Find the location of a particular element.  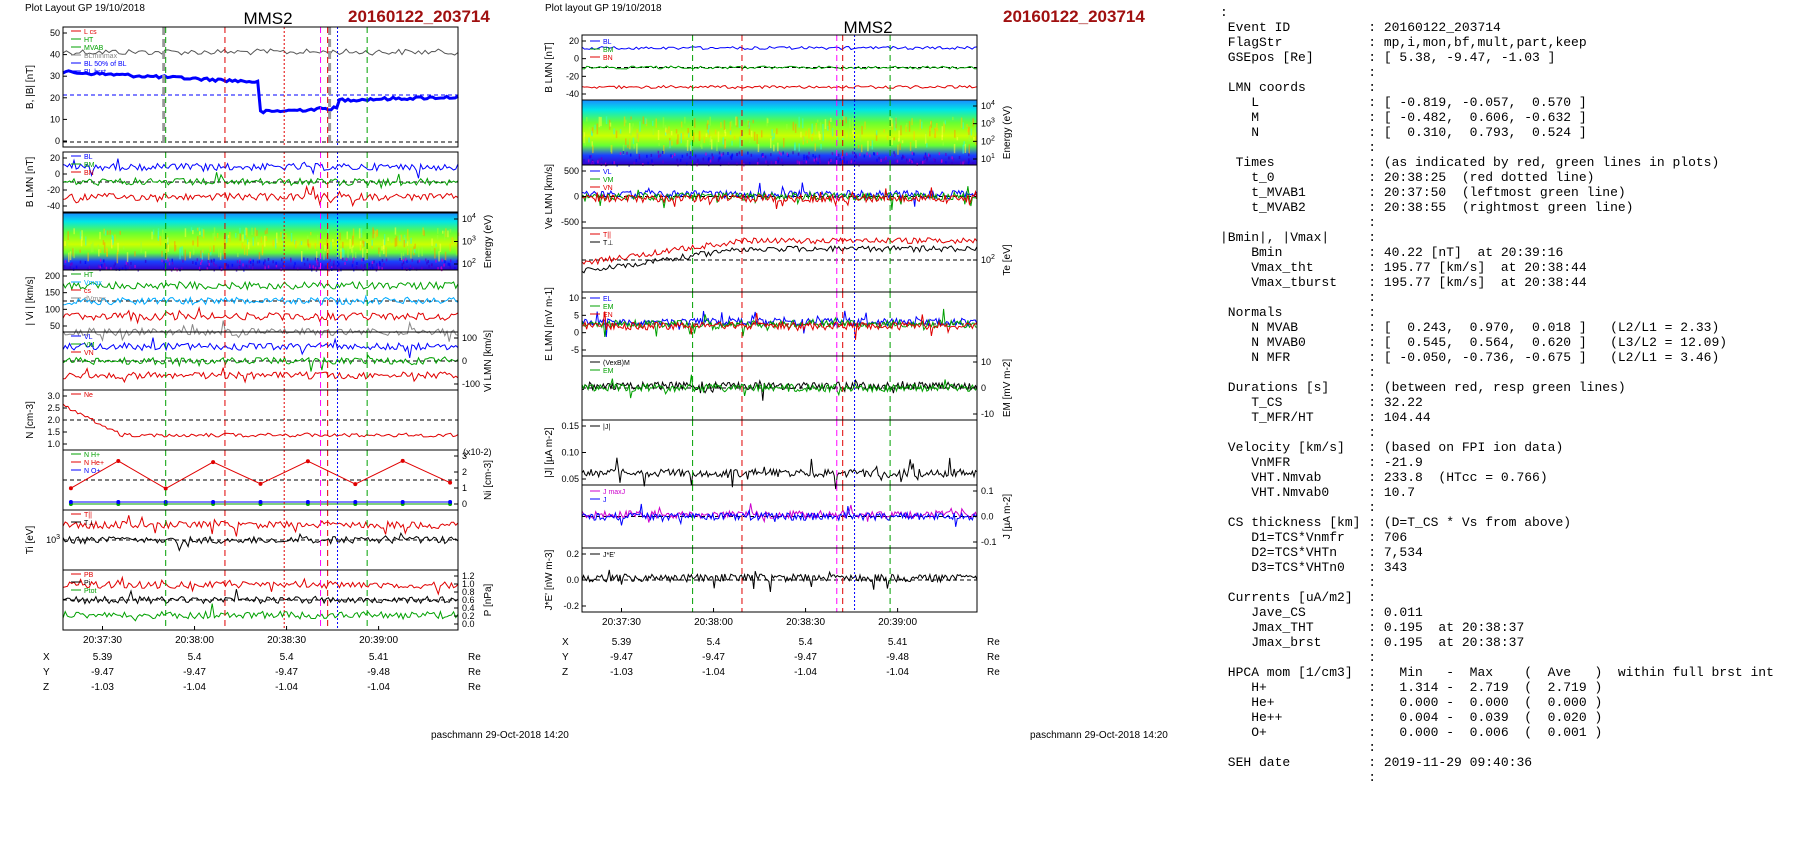

legend-entry: J maxJ is located at coordinates (614, 492).